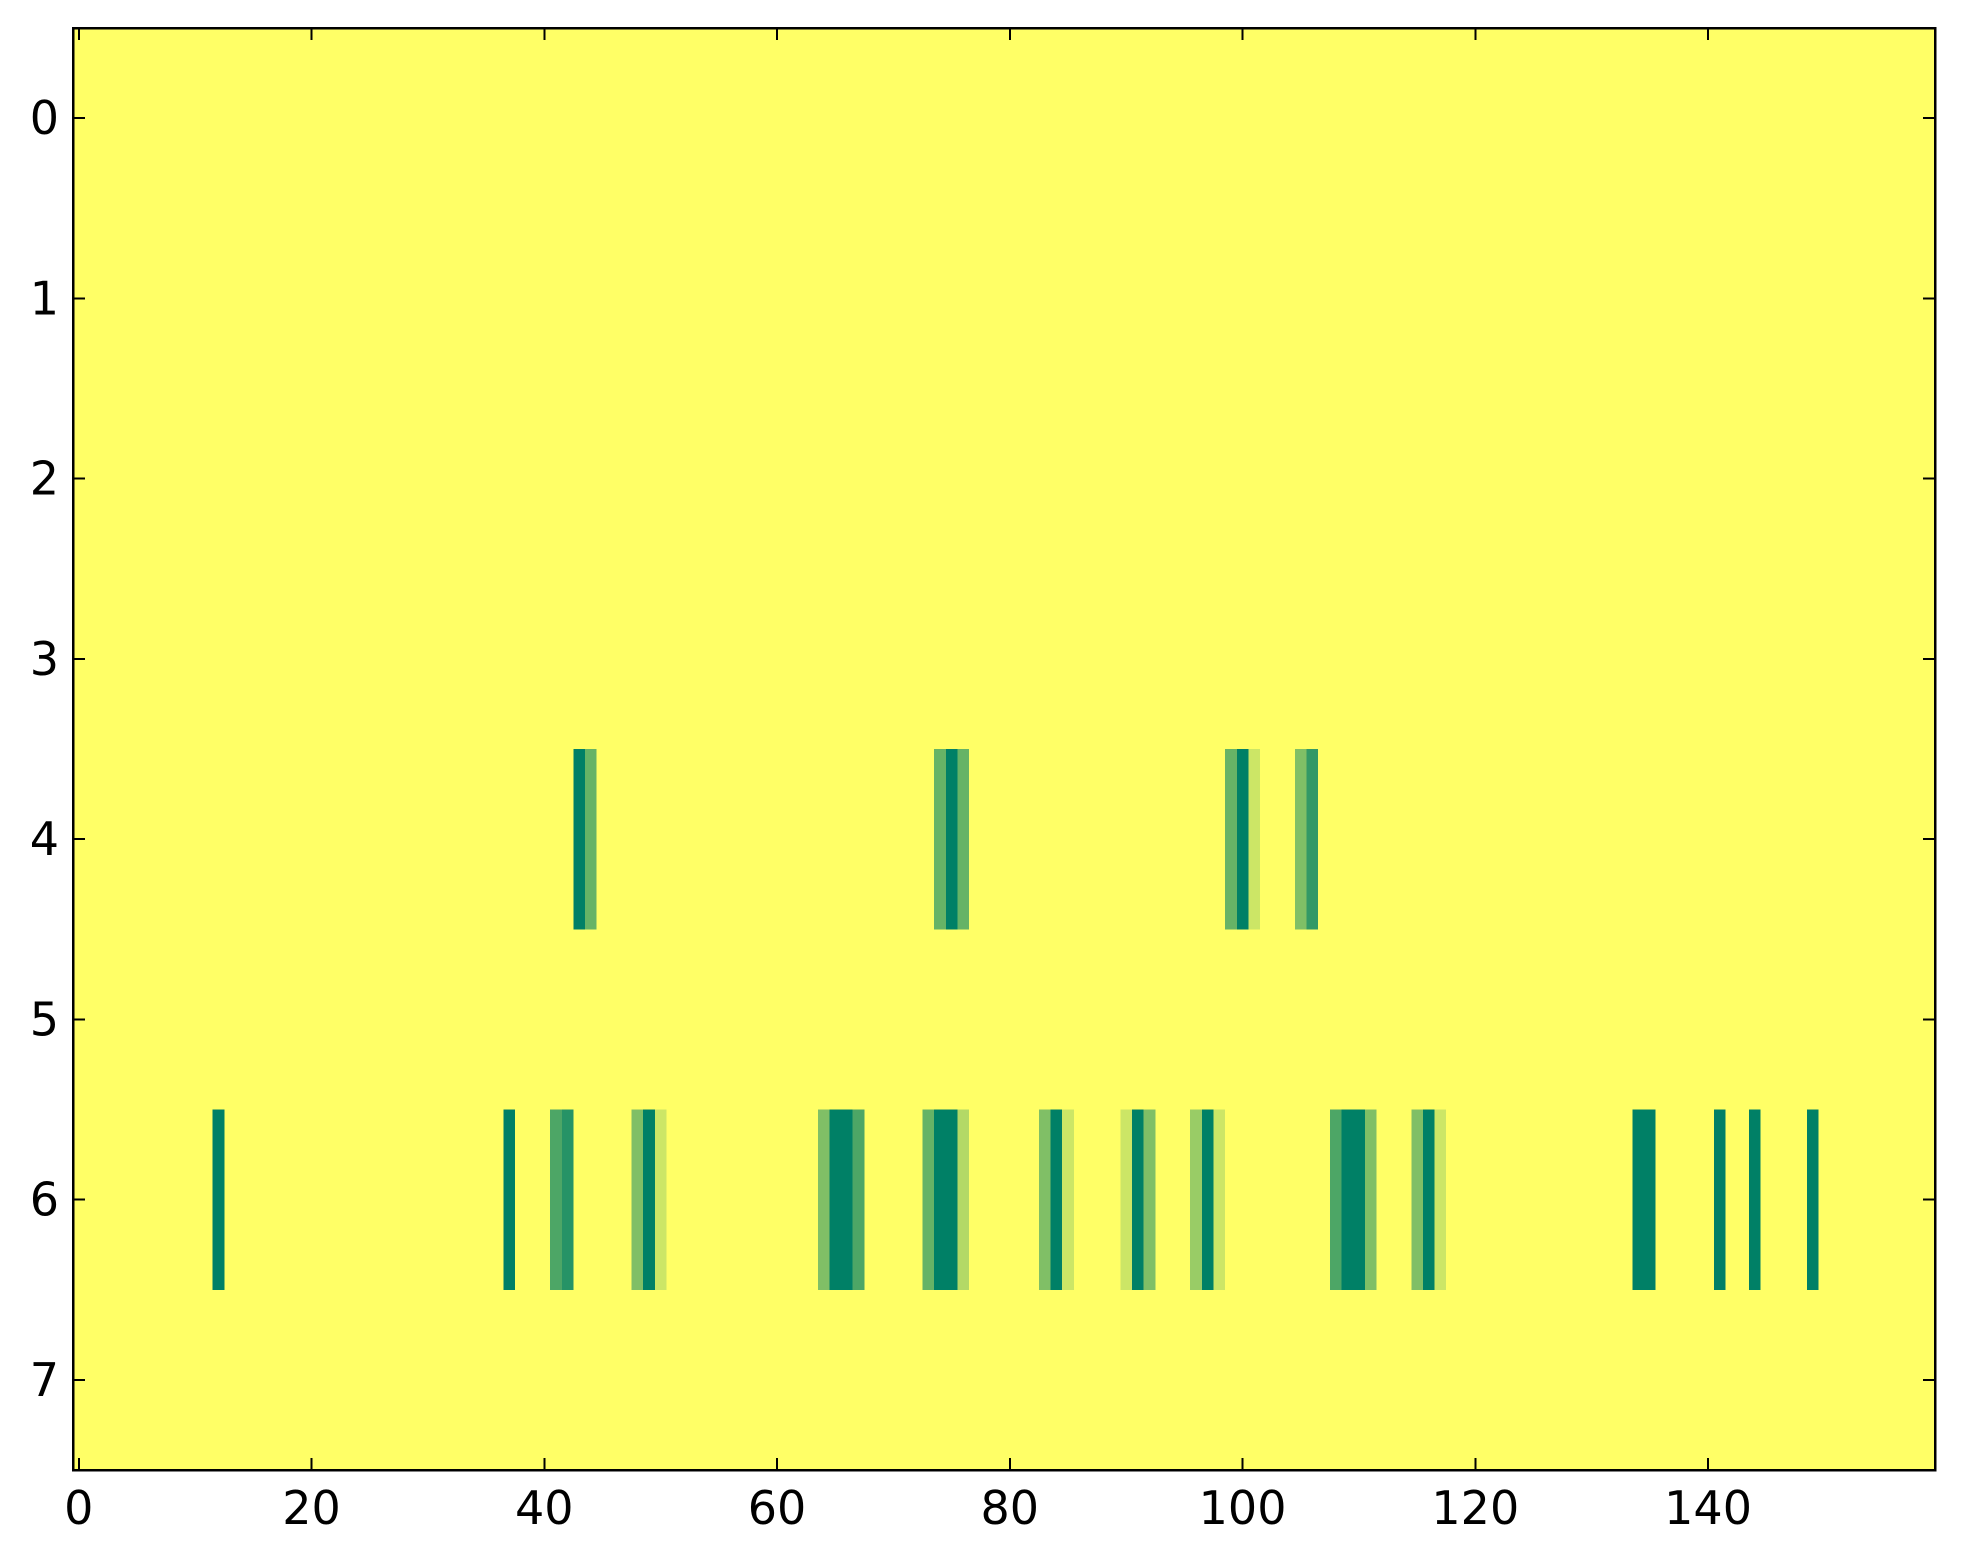 The height and width of the screenshot is (1564, 1963). What do you see at coordinates (544, 1508) in the screenshot?
I see `x-tick-label: 40` at bounding box center [544, 1508].